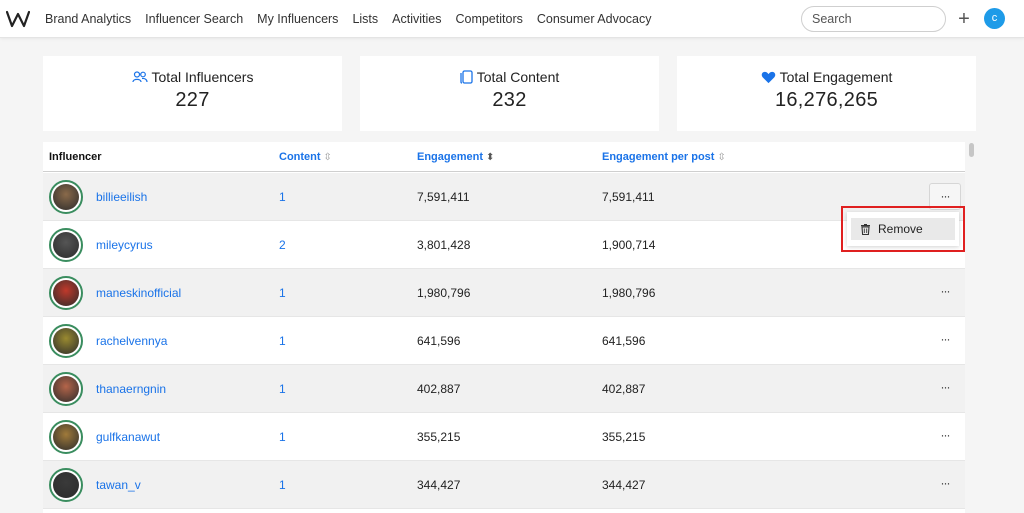  I want to click on engagement-per-post-value: 344,427, so click(624, 485).